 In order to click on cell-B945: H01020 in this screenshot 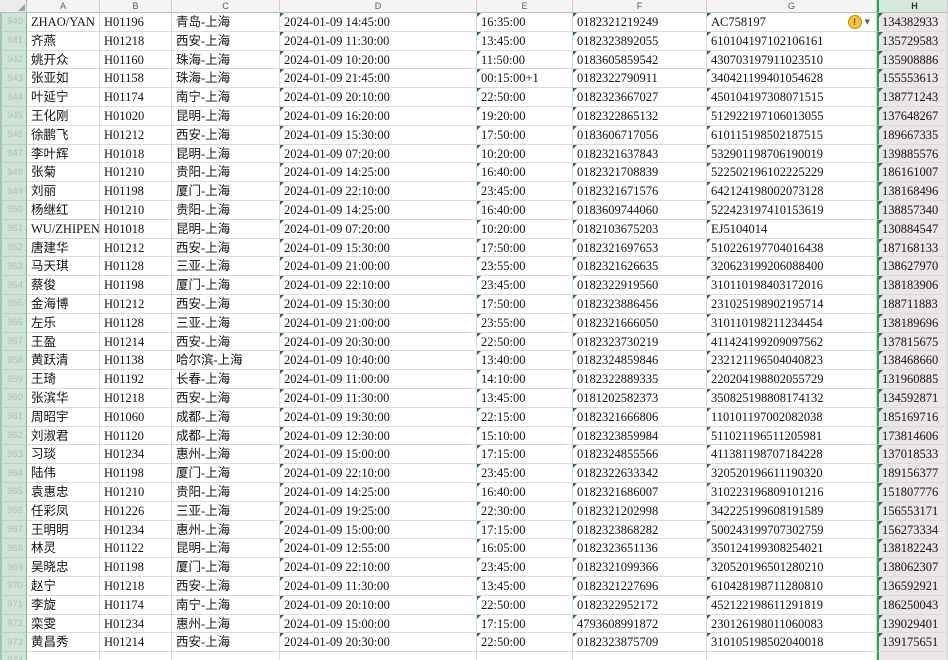, I will do `click(136, 116)`.